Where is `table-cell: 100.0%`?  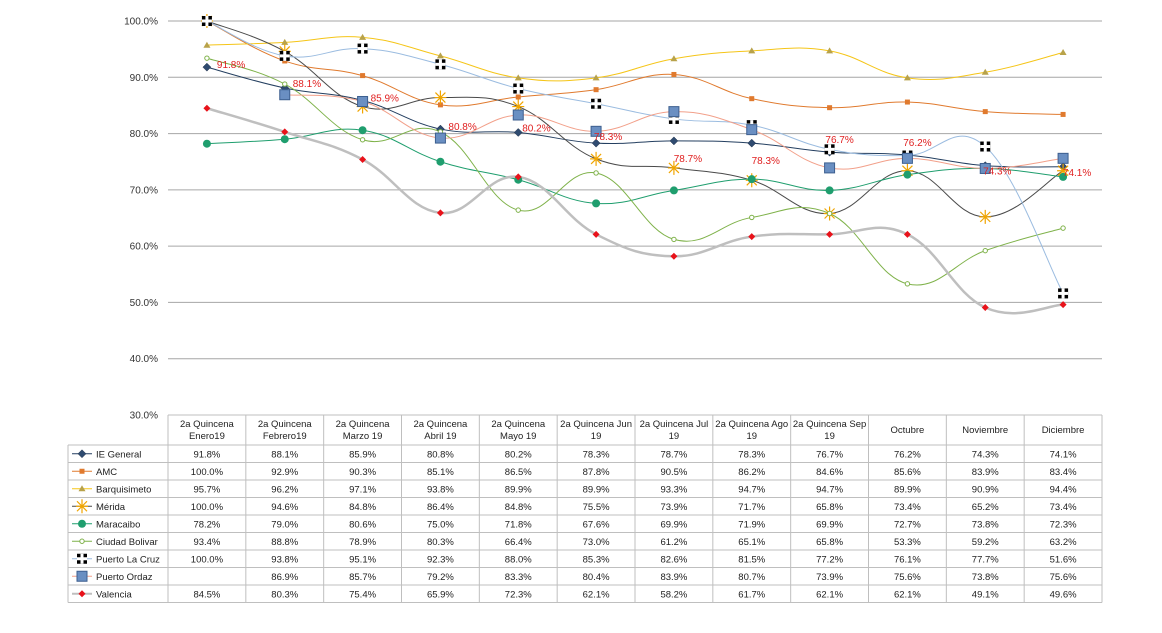
table-cell: 100.0% is located at coordinates (207, 559).